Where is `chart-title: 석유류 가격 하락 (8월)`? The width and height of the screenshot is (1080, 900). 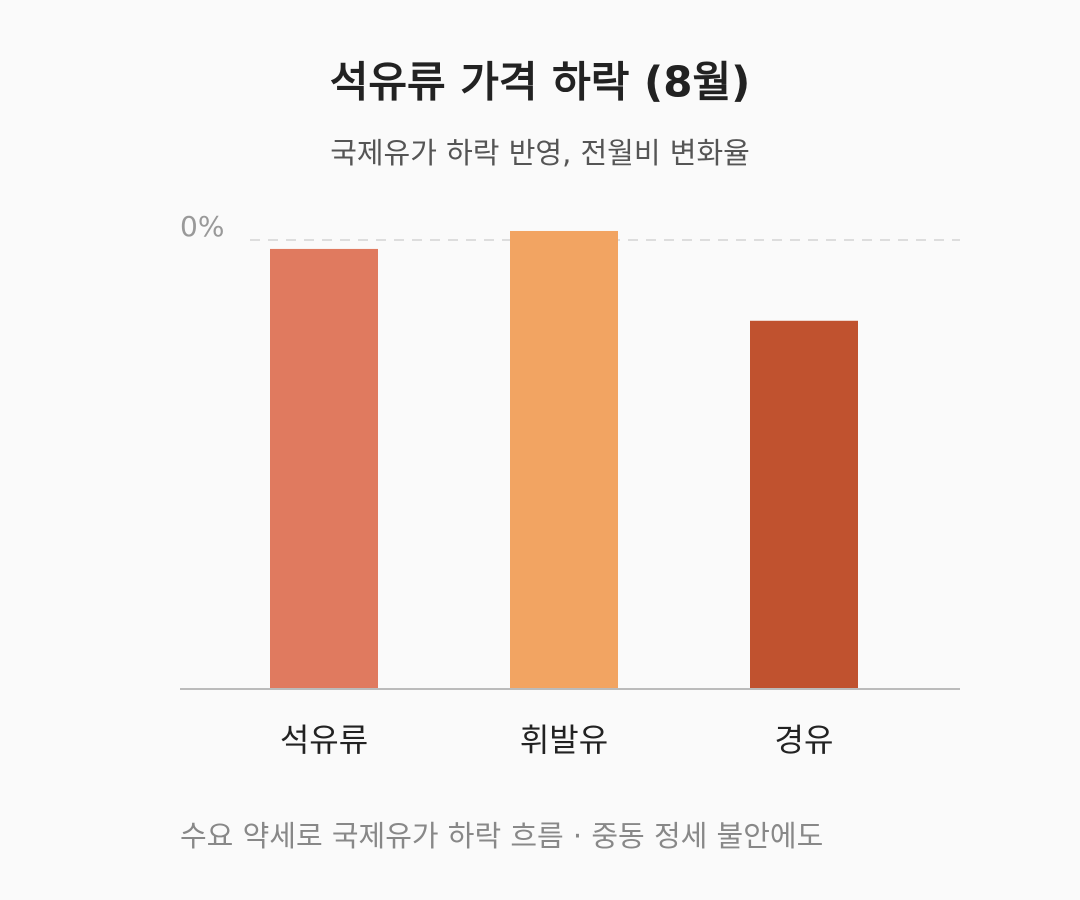
chart-title: 석유류 가격 하락 (8월) is located at coordinates (540, 82).